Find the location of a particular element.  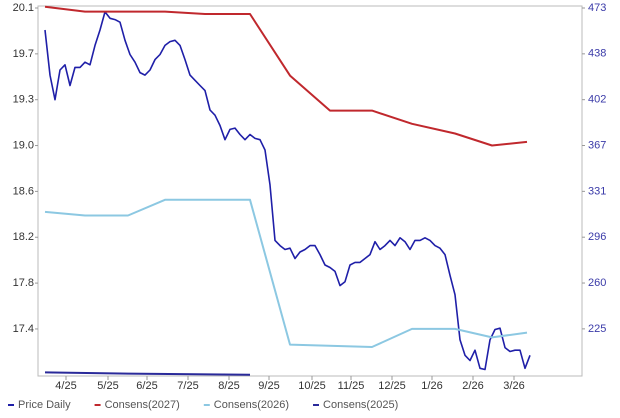

legend-label: Consens(2025) is located at coordinates (360, 405).